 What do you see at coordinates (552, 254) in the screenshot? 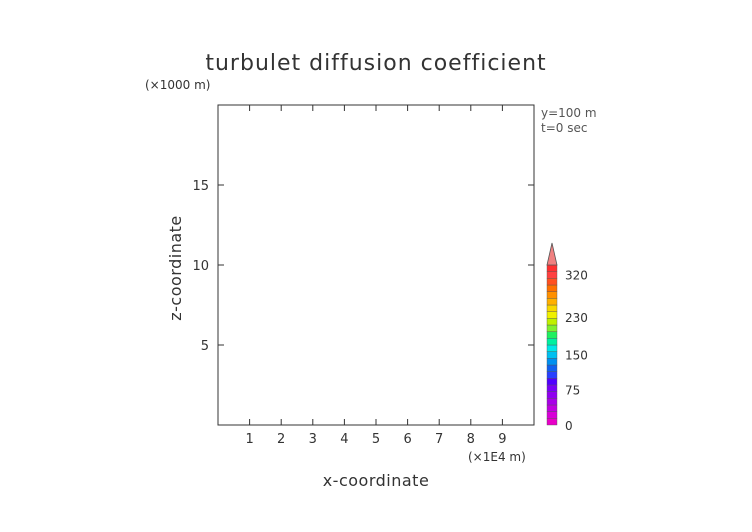
I see `colorbar-extend-arrow` at bounding box center [552, 254].